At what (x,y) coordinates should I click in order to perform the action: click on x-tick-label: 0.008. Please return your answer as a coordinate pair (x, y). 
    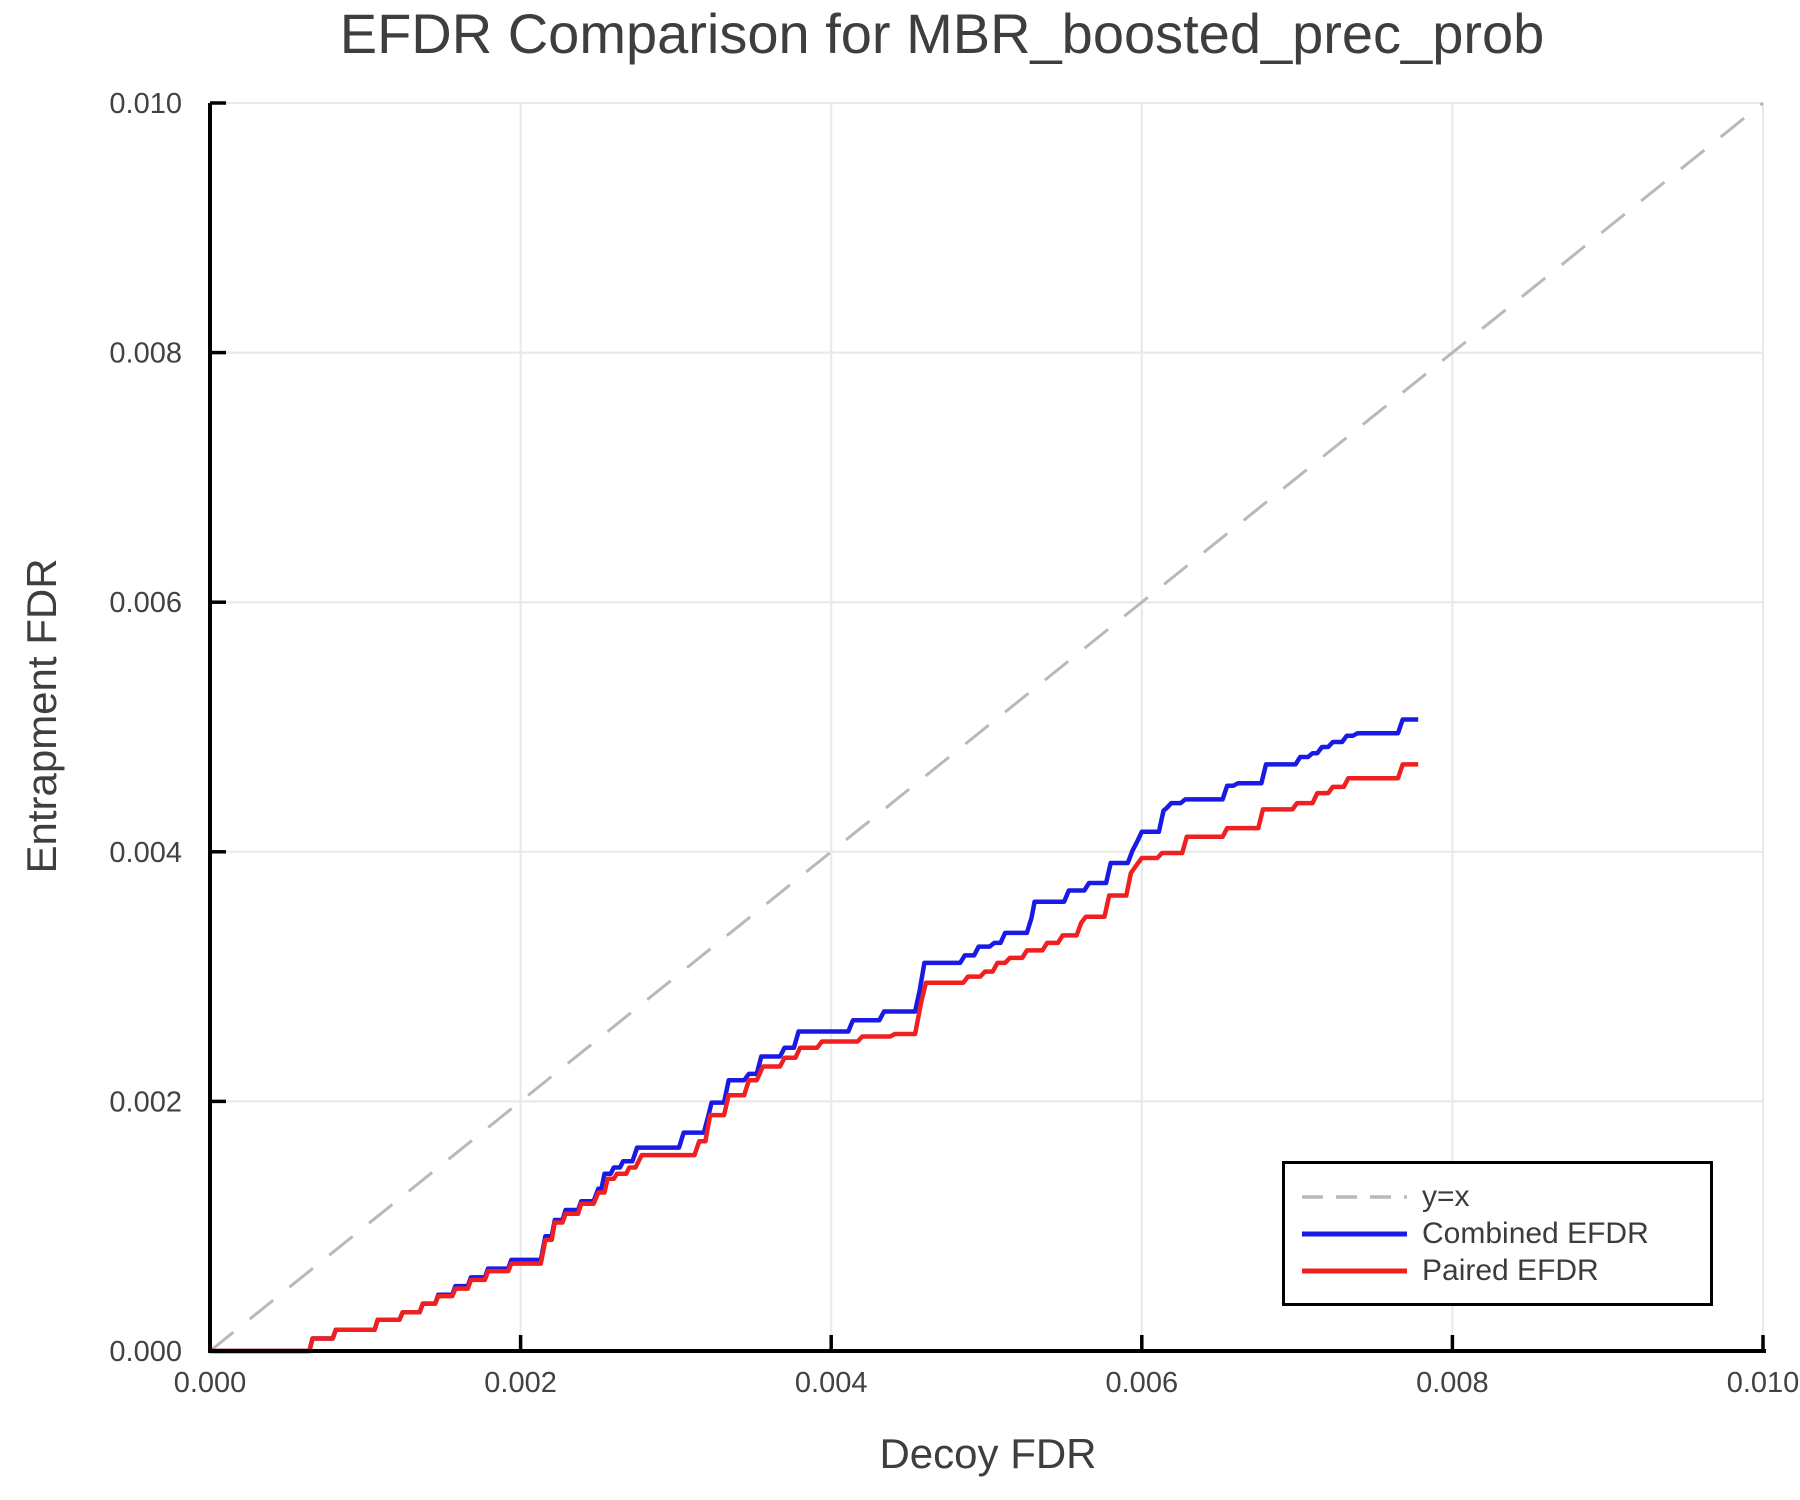
    Looking at the image, I should click on (1452, 1383).